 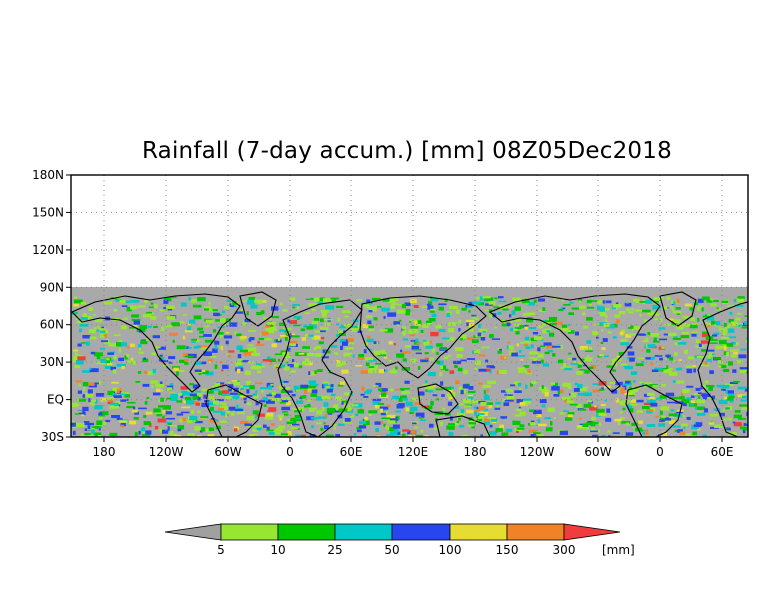 What do you see at coordinates (391, 550) in the screenshot?
I see `colorbar-label: 50` at bounding box center [391, 550].